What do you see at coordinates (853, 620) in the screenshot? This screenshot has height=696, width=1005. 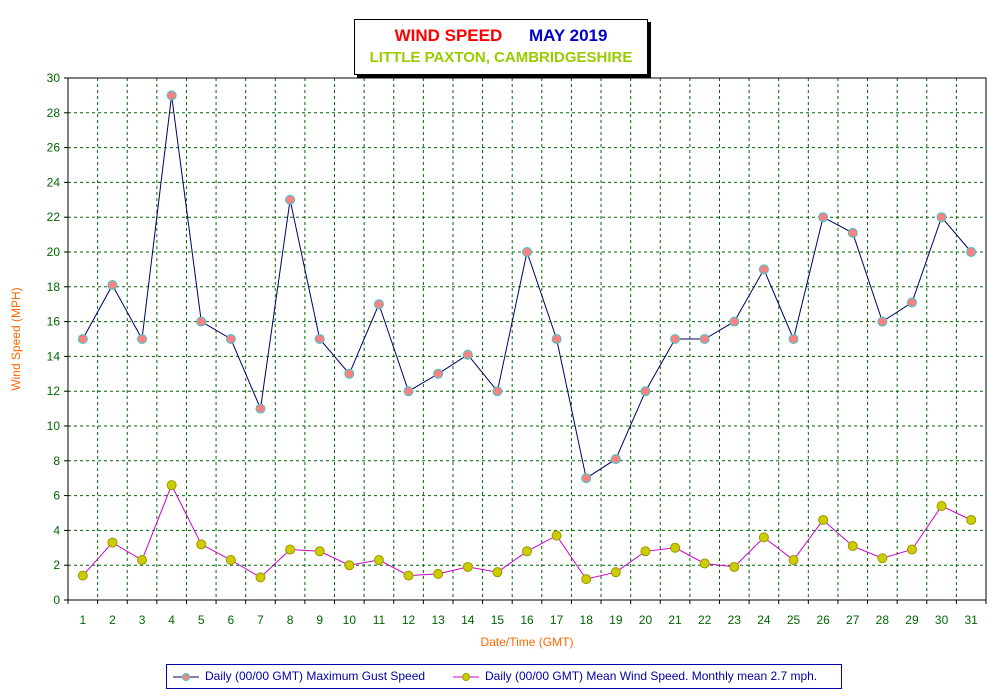 I see `x-tick-label: 27` at bounding box center [853, 620].